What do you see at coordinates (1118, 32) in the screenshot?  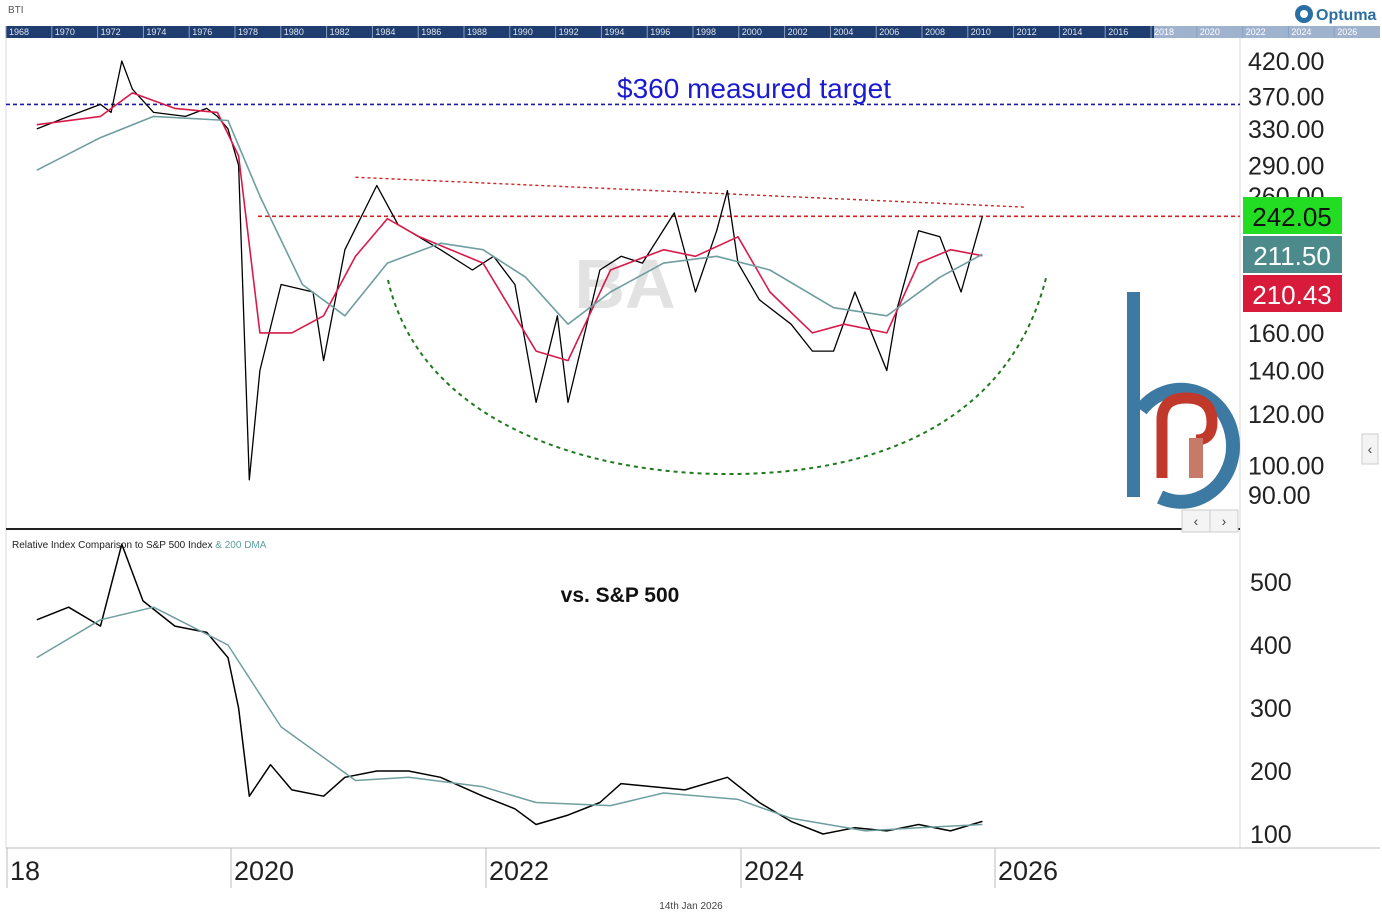 I see `overview-year: 2016` at bounding box center [1118, 32].